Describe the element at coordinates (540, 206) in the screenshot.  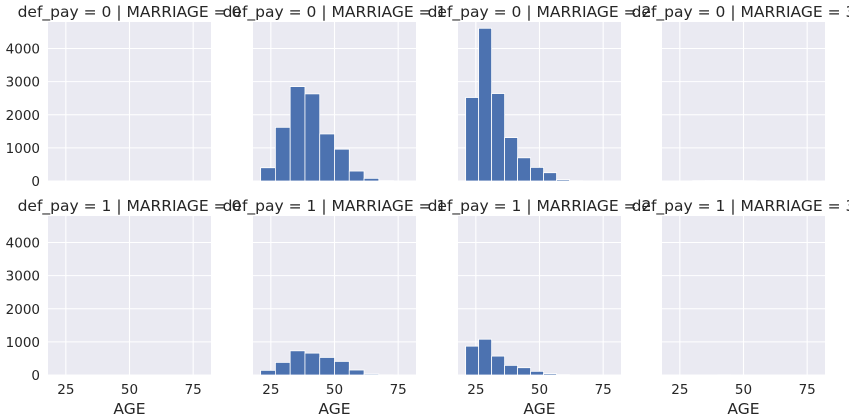
I see `panel-title: def_pay = 1 | MARRIAGE = 2` at that location.